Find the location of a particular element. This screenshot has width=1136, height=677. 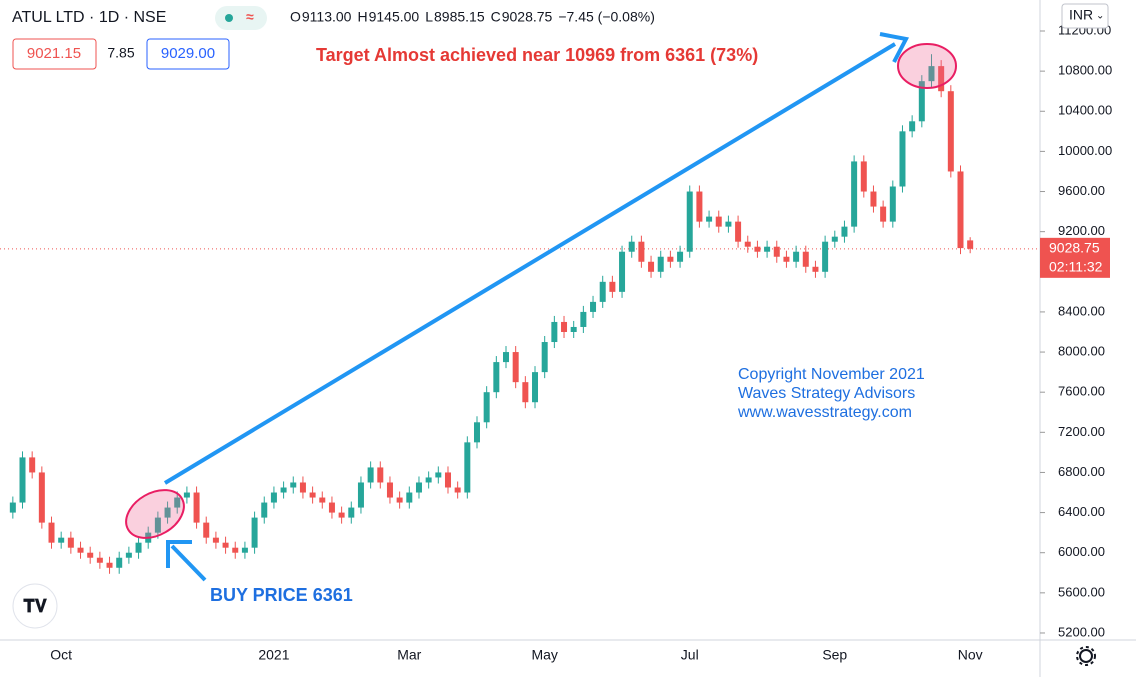

settings-icon is located at coordinates (1086, 656).